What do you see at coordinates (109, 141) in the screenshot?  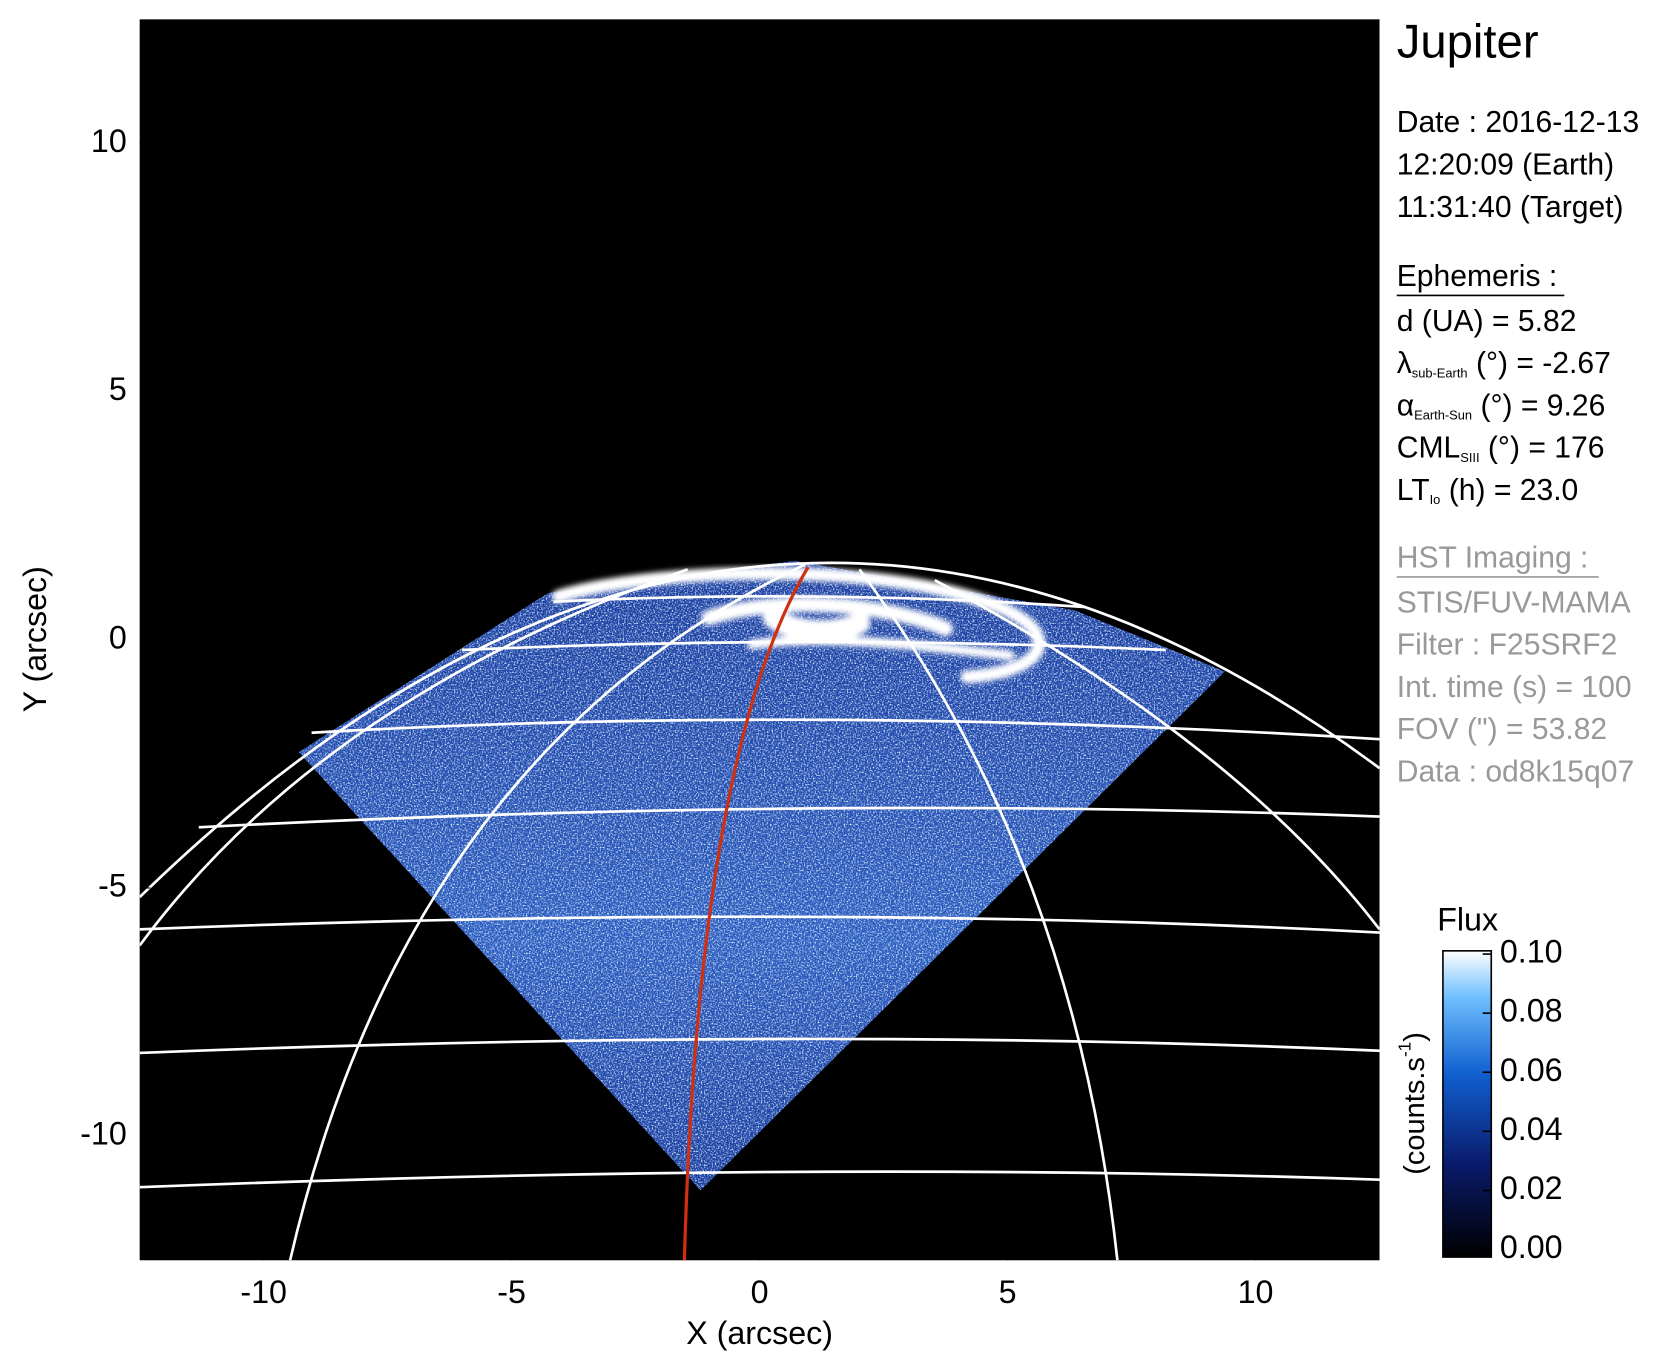 I see `y-tick-label: 10` at bounding box center [109, 141].